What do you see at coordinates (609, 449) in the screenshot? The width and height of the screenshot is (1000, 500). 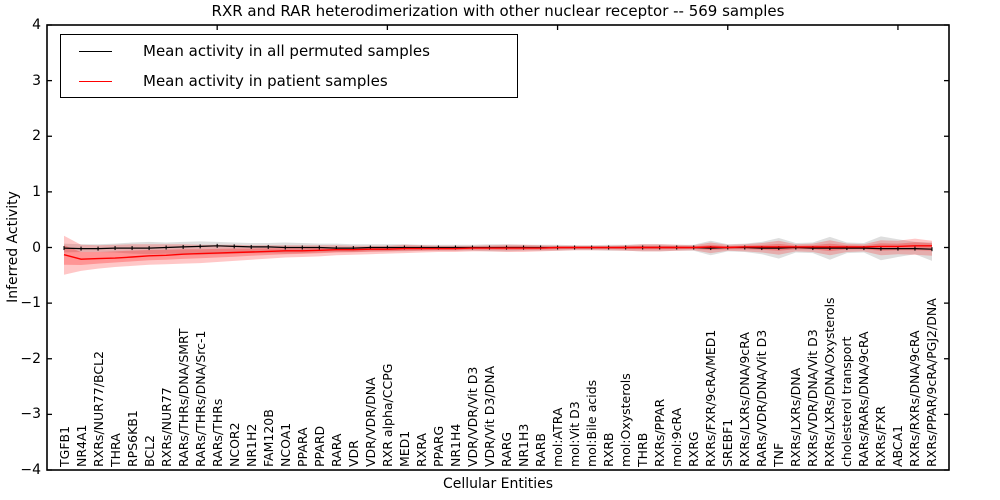 I see `x-category-label: RXRB` at bounding box center [609, 449].